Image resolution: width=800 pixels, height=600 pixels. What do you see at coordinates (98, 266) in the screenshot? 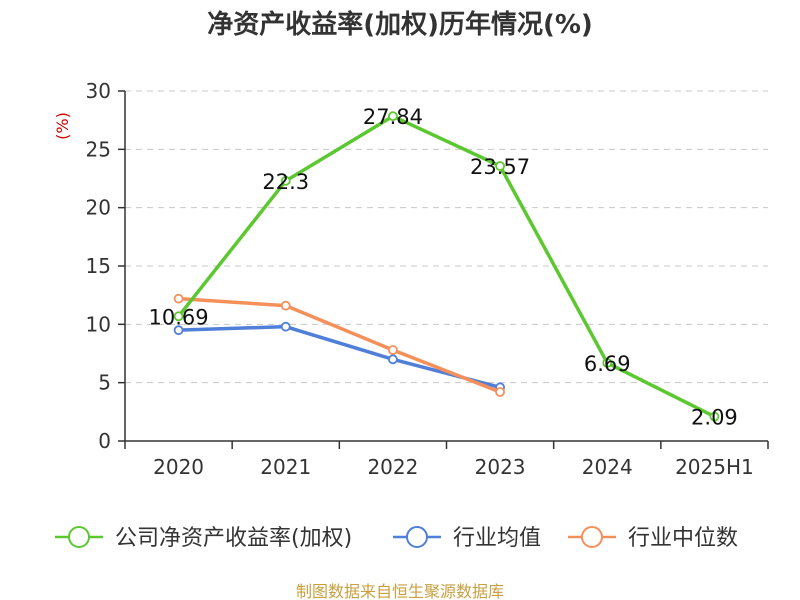
I see `y-tick-label: 15` at bounding box center [98, 266].